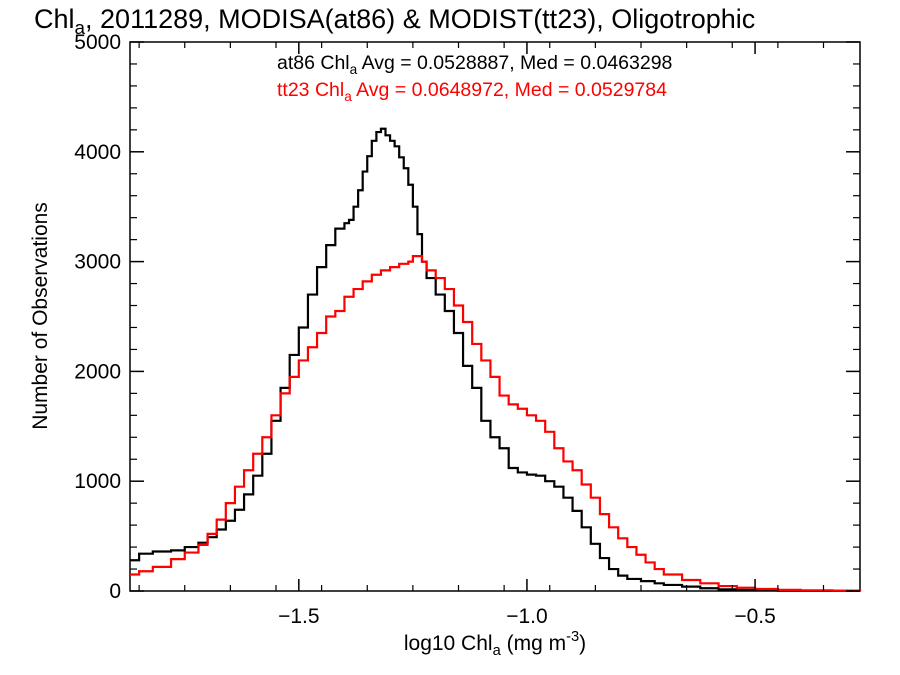 Image resolution: width=900 pixels, height=675 pixels. Describe the element at coordinates (115, 591) in the screenshot. I see `y-tick-label: 0` at that location.